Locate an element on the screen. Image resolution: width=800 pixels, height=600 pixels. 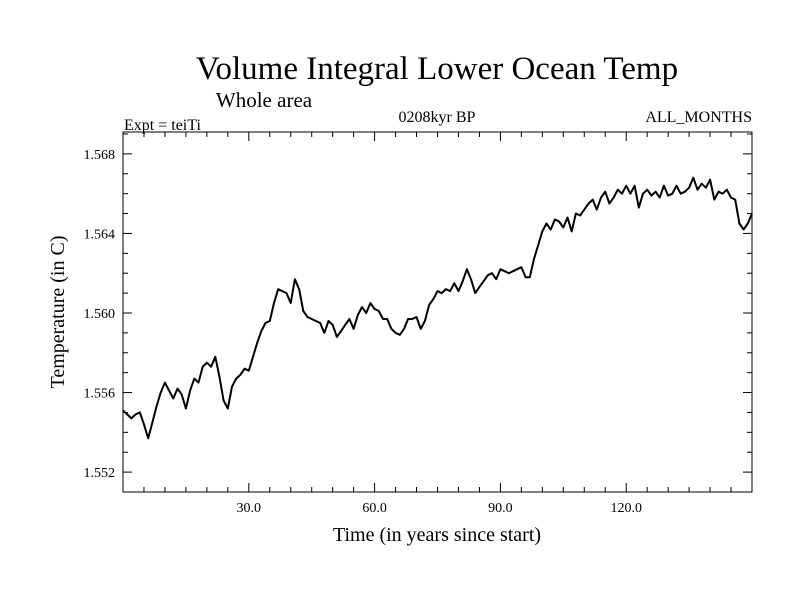
x-axis-label: Time (in years since start) is located at coordinates (437, 535).